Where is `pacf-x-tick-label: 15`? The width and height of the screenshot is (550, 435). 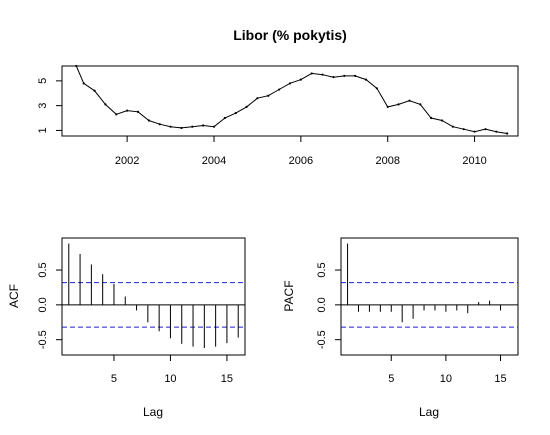 pacf-x-tick-label: 15 is located at coordinates (500, 379).